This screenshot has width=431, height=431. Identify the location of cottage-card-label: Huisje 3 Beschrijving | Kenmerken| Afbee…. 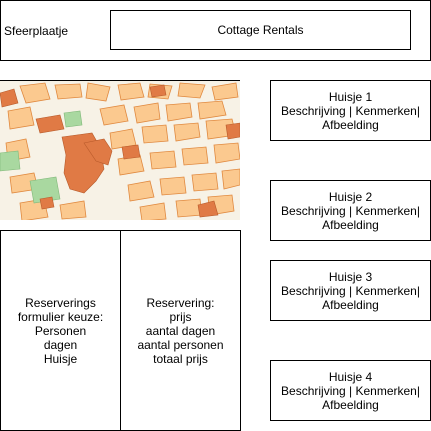
(350, 290).